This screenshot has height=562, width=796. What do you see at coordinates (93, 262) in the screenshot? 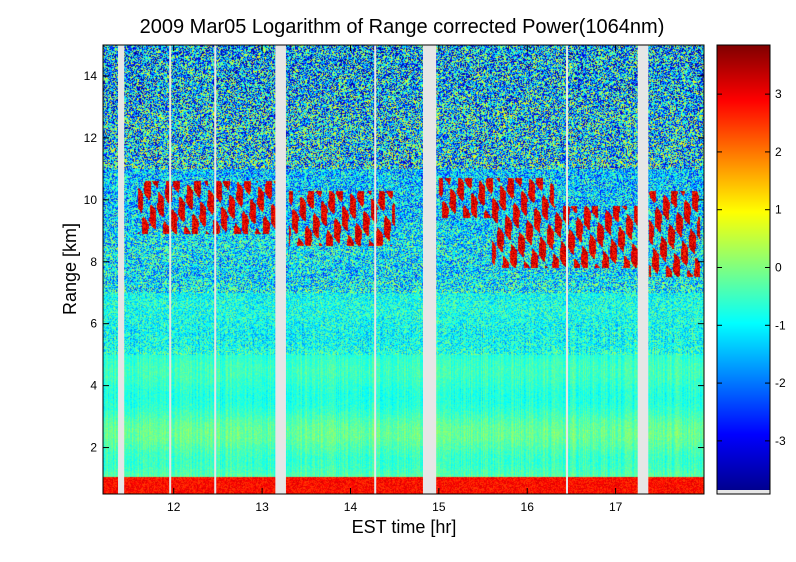
I see `y-tick-label: 8` at bounding box center [93, 262].